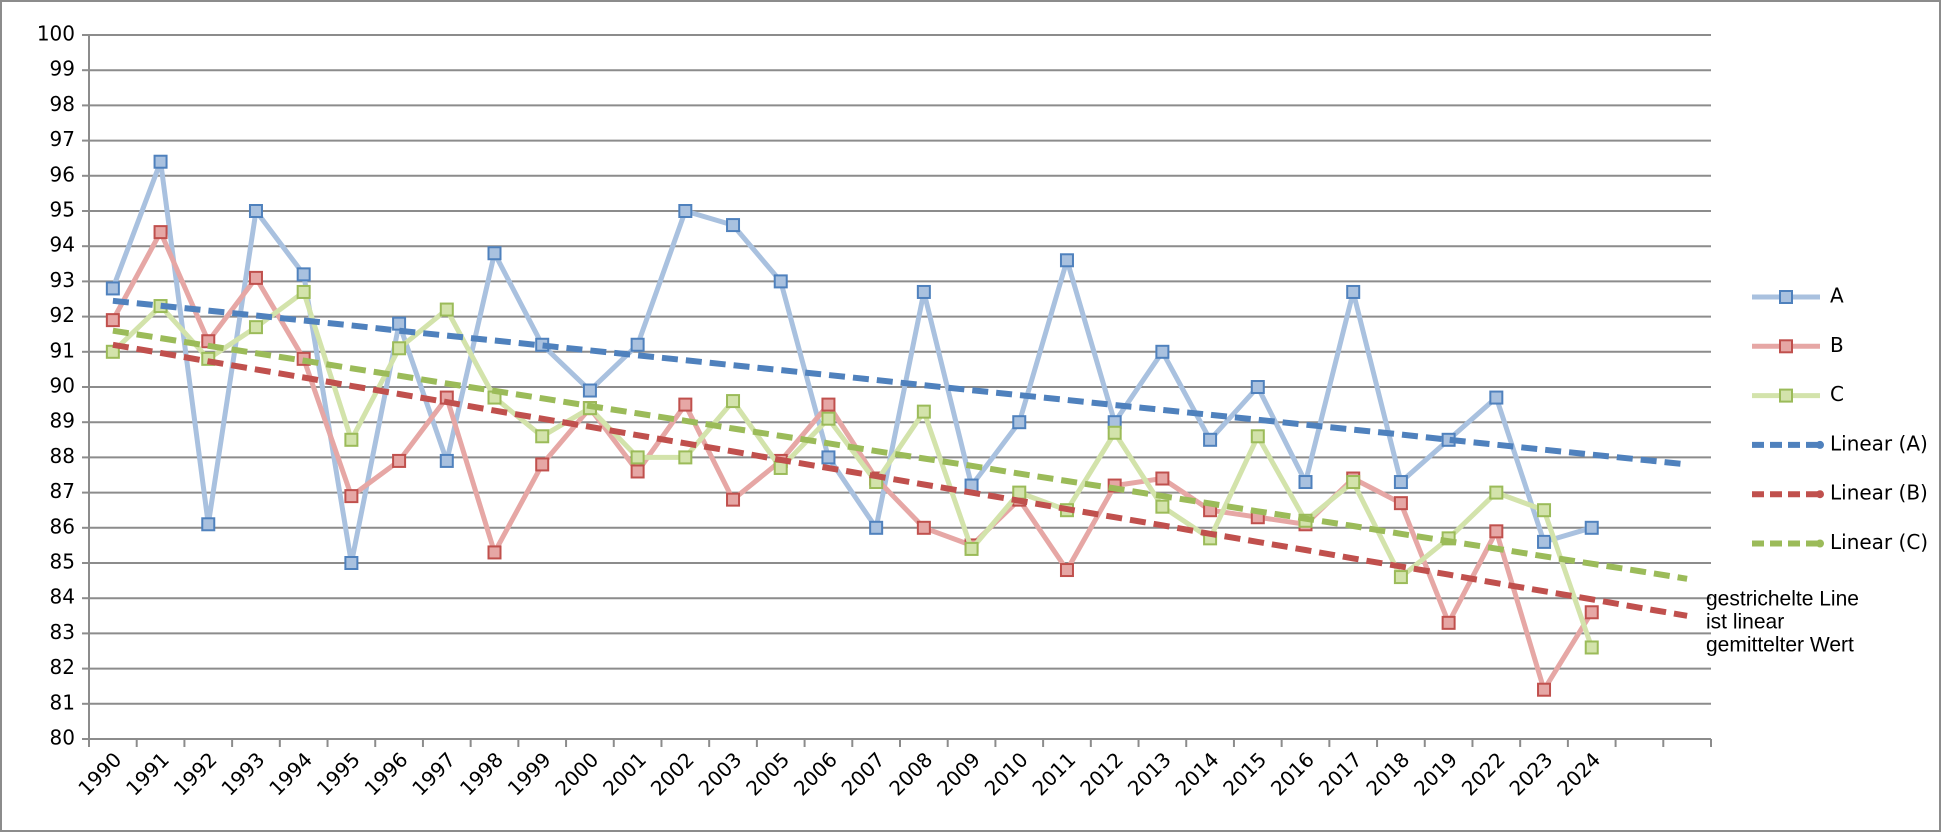 The image size is (1941, 832). What do you see at coordinates (1780, 645) in the screenshot?
I see `annotation: gemittelter Wert` at bounding box center [1780, 645].